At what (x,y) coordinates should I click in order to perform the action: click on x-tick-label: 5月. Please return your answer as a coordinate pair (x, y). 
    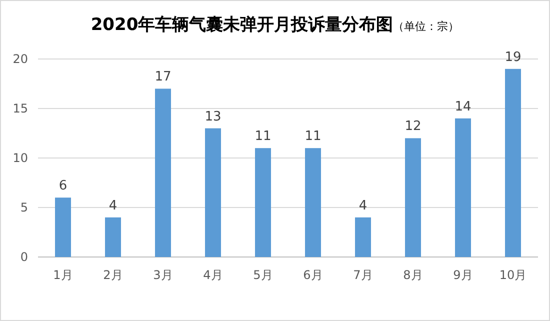
    Looking at the image, I should click on (263, 275).